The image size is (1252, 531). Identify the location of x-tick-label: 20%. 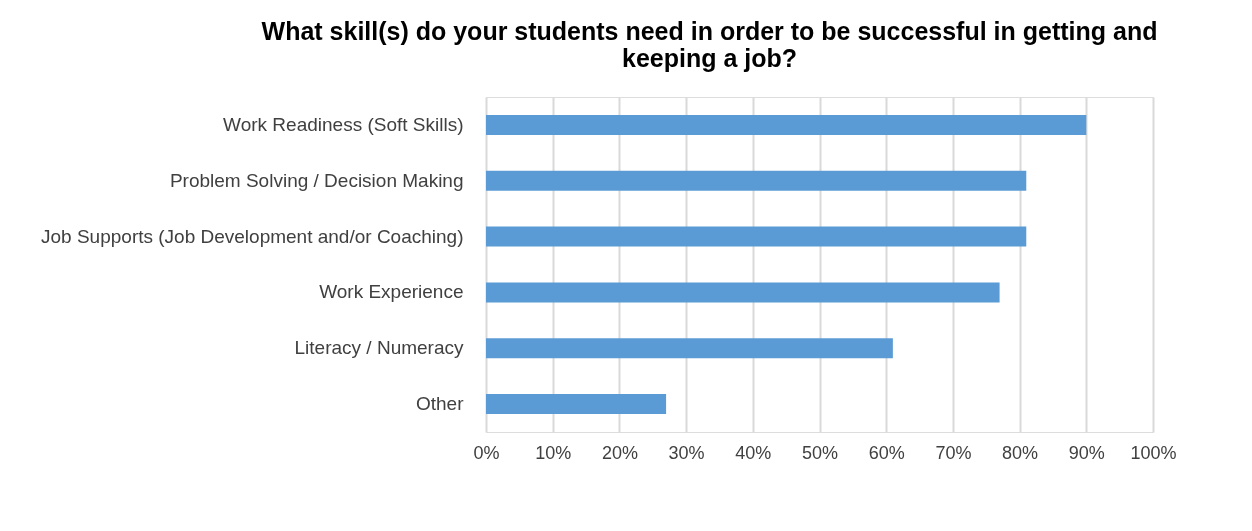
(619, 452).